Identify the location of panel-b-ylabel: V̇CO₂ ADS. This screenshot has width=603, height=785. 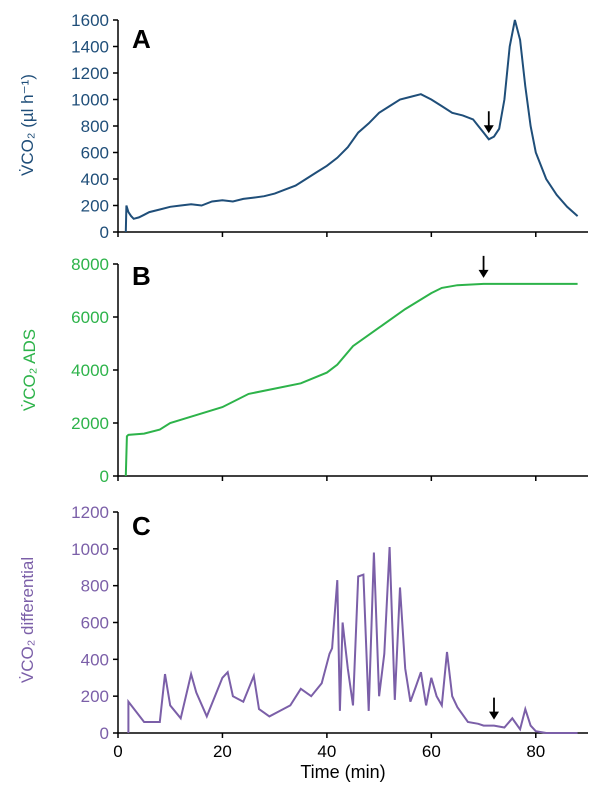
(29, 370).